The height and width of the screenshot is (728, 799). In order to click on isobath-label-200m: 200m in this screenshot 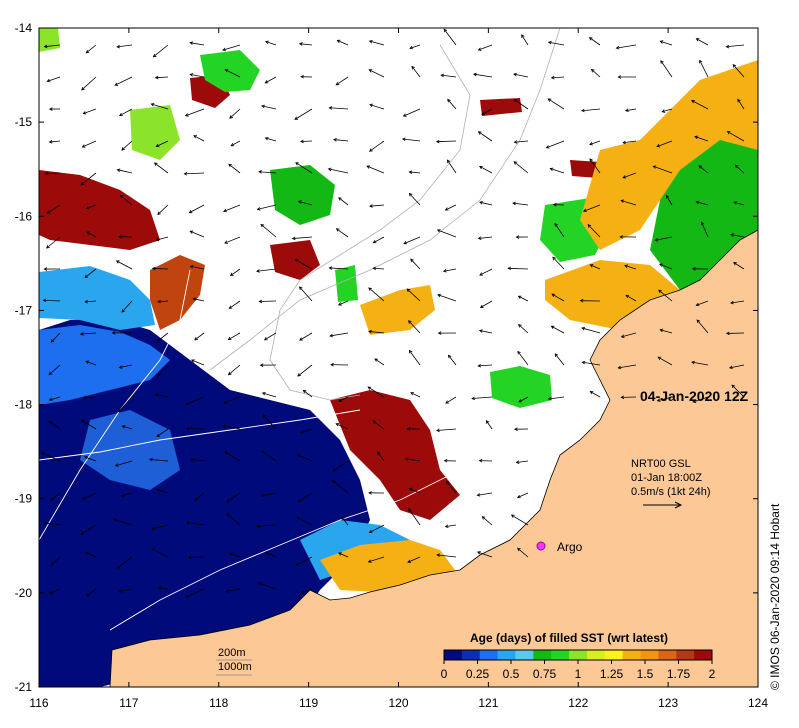, I will do `click(232, 653)`.